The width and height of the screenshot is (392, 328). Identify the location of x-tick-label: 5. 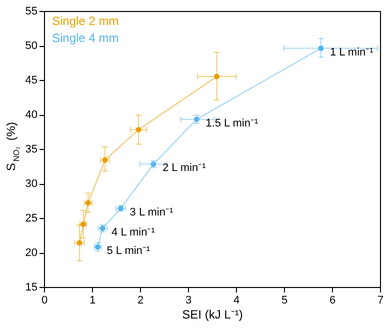
(284, 300).